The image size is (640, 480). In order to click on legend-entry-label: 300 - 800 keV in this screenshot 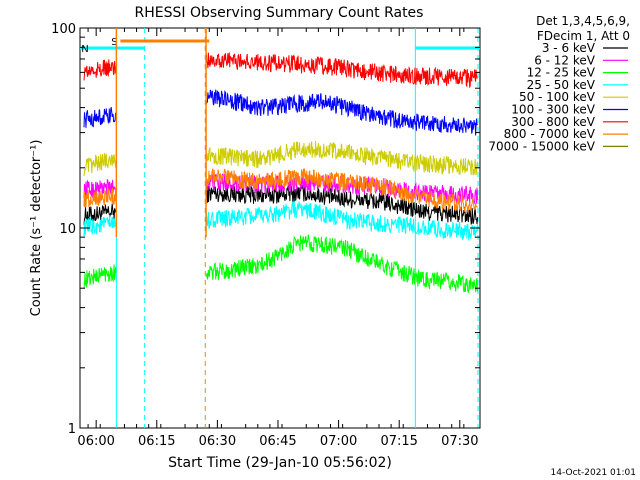, I will do `click(553, 122)`.